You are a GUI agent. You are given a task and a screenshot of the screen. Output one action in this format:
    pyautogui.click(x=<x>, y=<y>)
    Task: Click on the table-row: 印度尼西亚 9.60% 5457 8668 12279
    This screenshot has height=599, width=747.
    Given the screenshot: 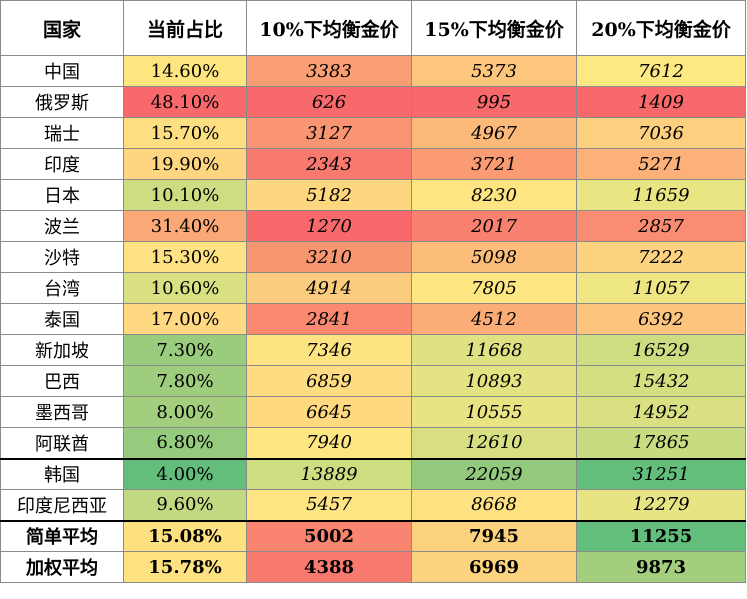 What is the action you would take?
    pyautogui.click(x=373, y=505)
    